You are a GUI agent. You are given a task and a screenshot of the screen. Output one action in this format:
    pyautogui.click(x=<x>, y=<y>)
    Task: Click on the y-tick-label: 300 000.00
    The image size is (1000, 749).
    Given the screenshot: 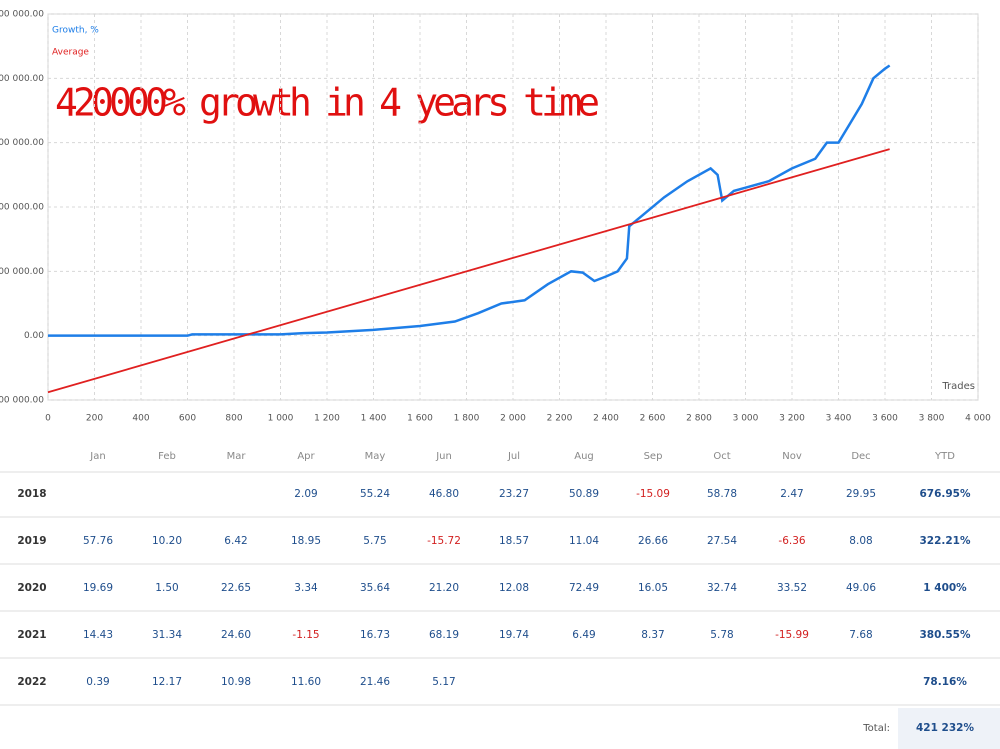 What is the action you would take?
    pyautogui.click(x=22, y=143)
    